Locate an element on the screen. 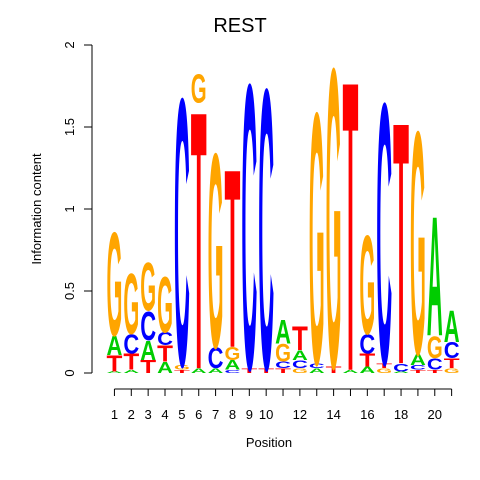 The width and height of the screenshot is (480, 480). x-tick-label: 18 is located at coordinates (401, 414).